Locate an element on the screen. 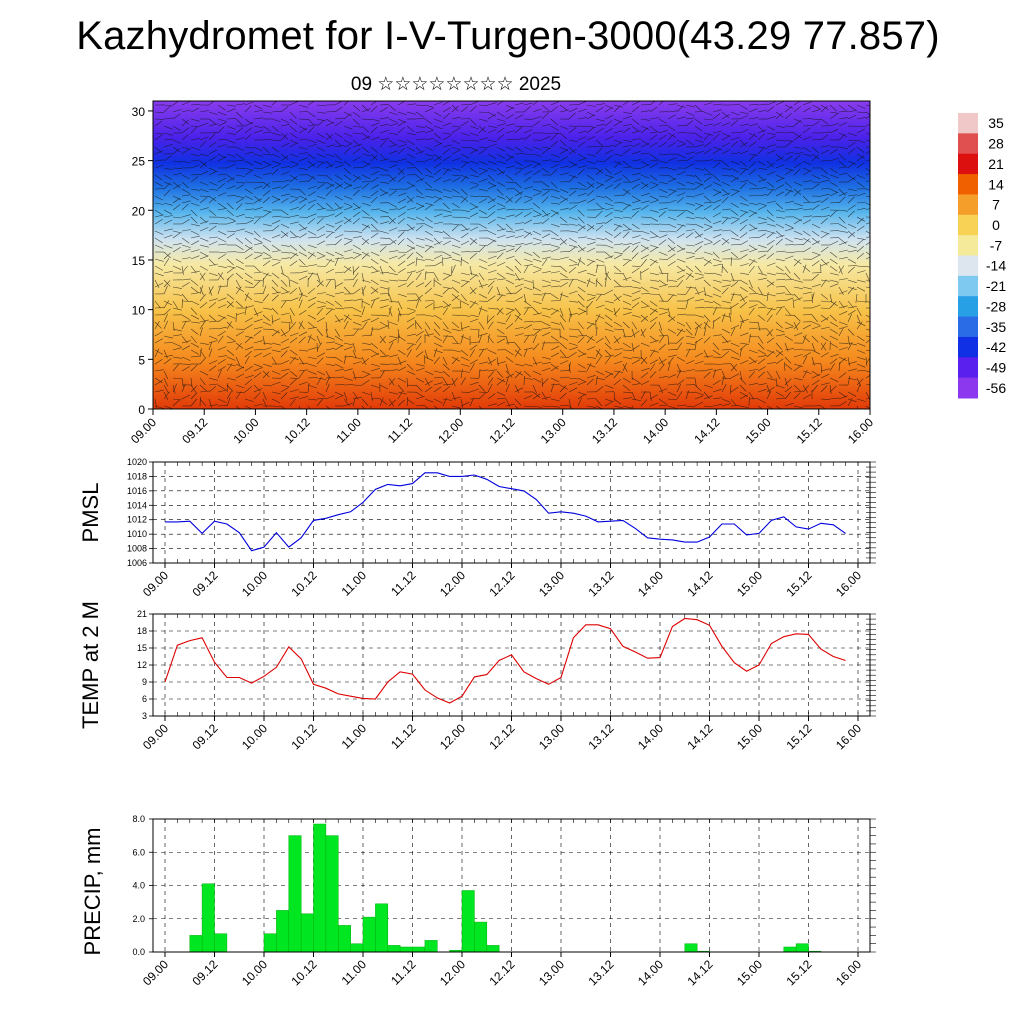 The height and width of the screenshot is (1024, 1024). pmsl-ytick-label: 1008 is located at coordinates (137, 549).